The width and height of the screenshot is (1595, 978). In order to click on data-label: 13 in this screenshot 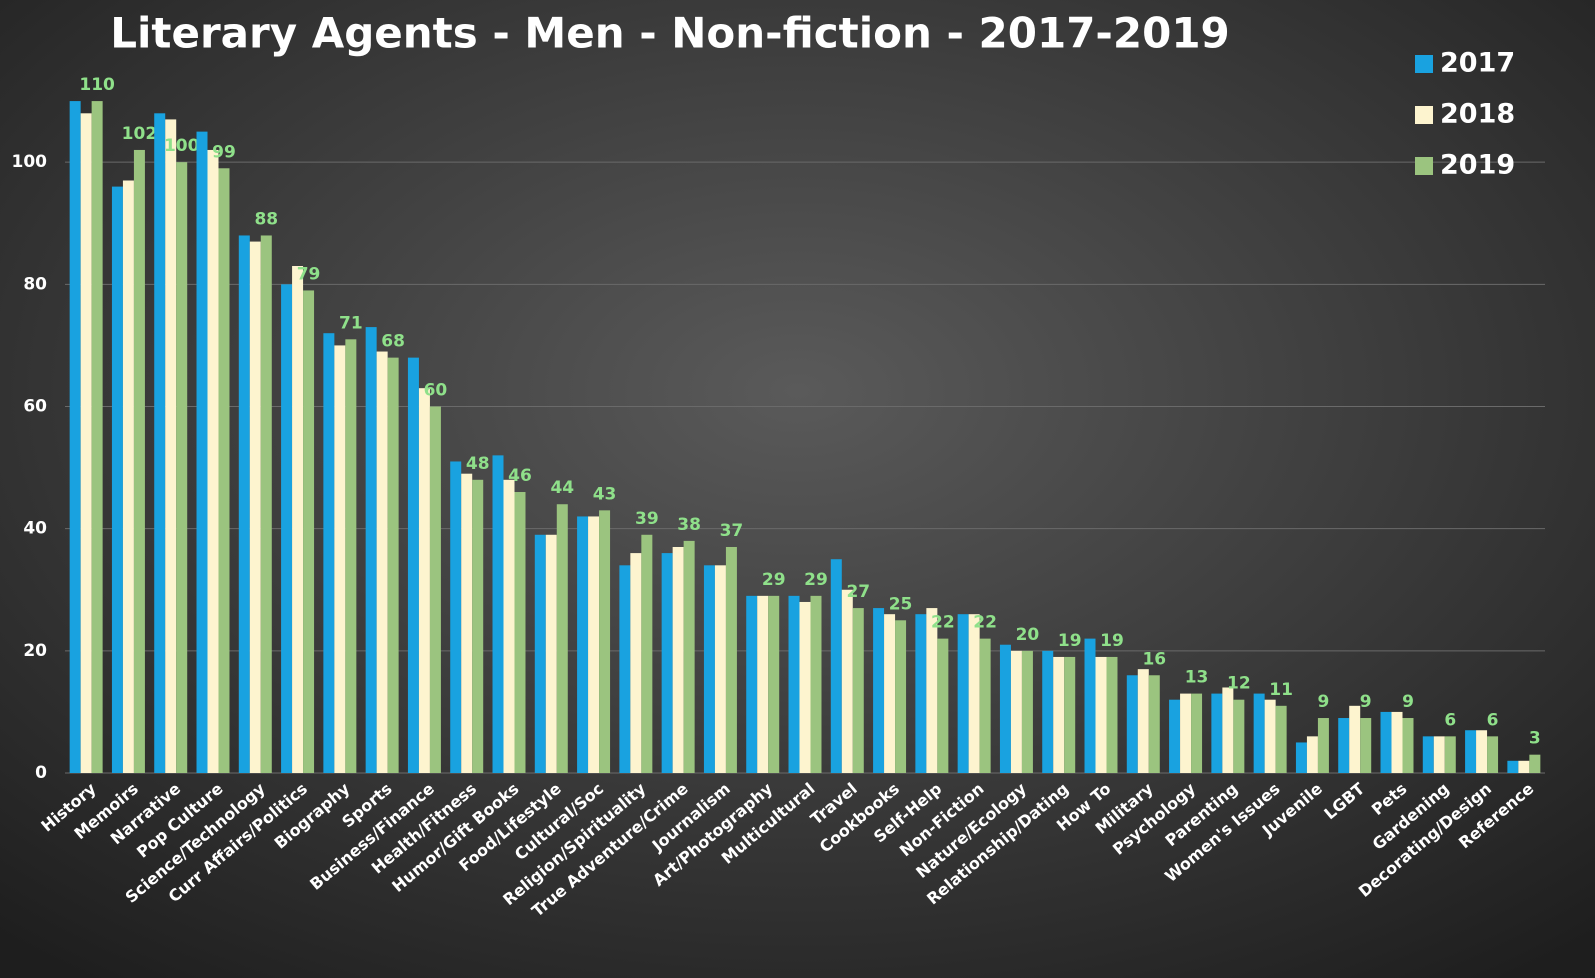, I will do `click(1197, 678)`.